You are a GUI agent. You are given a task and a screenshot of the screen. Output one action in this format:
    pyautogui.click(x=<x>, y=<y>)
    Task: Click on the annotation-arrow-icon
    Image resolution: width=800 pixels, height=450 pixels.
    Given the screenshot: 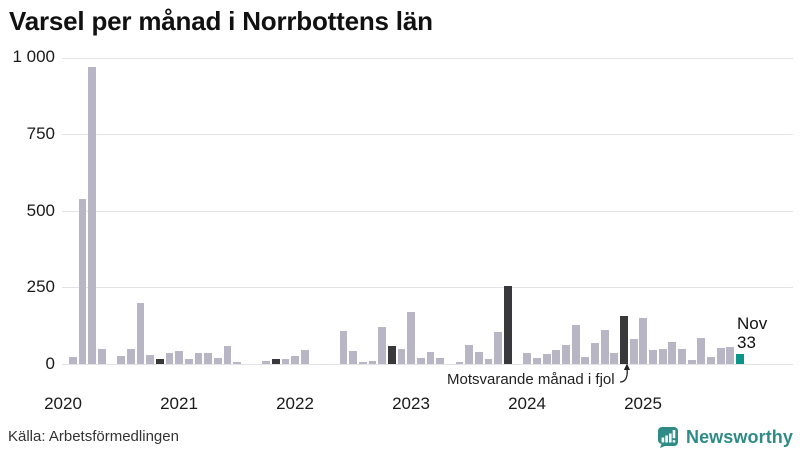 What is the action you would take?
    pyautogui.click(x=624, y=373)
    